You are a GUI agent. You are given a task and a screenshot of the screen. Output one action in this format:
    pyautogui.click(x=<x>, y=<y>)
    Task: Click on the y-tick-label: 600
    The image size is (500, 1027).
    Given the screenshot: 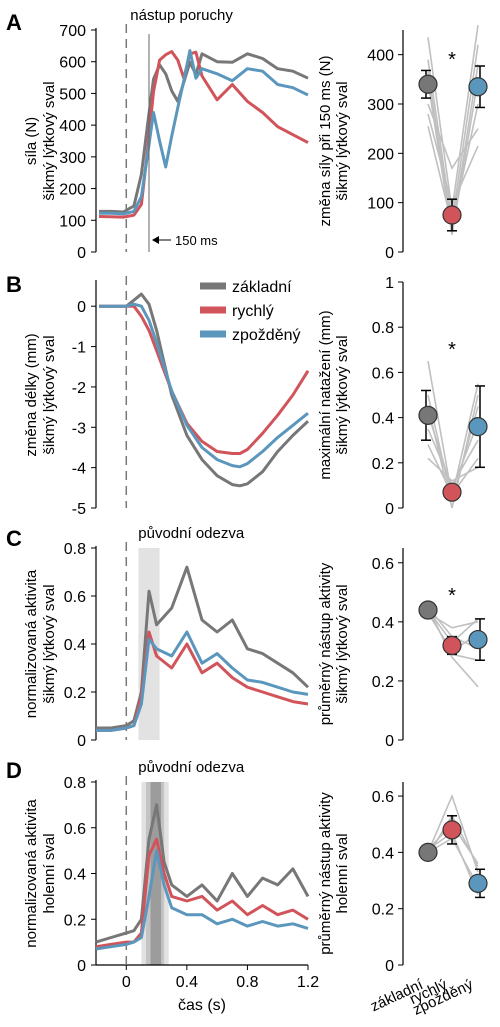 What is the action you would take?
    pyautogui.click(x=72, y=63)
    